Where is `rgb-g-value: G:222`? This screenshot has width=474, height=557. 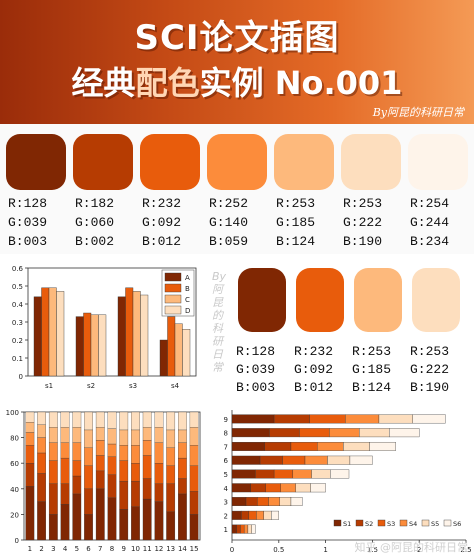 rgb-g-value: G:222 is located at coordinates (363, 222).